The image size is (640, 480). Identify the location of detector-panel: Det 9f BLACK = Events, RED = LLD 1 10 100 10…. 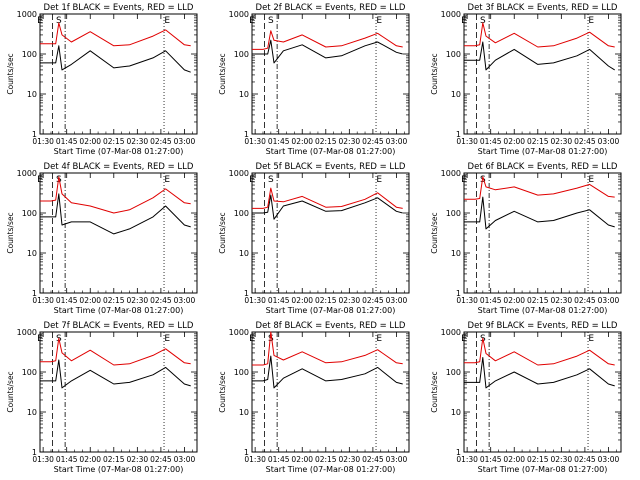
(526, 397).